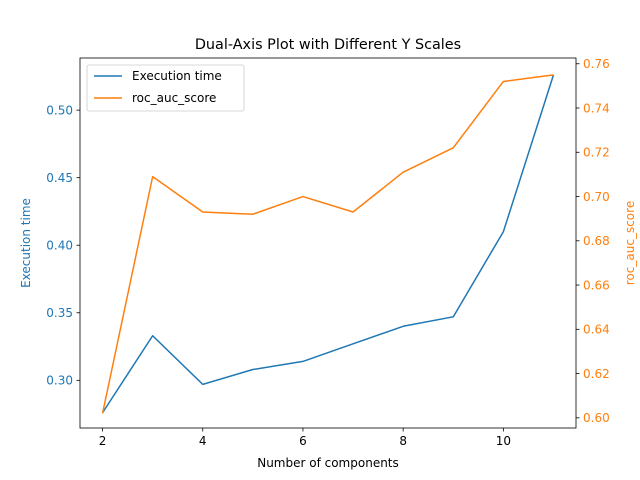 The height and width of the screenshot is (480, 640). What do you see at coordinates (596, 108) in the screenshot?
I see `right-tick-label-0-74: 0.74` at bounding box center [596, 108].